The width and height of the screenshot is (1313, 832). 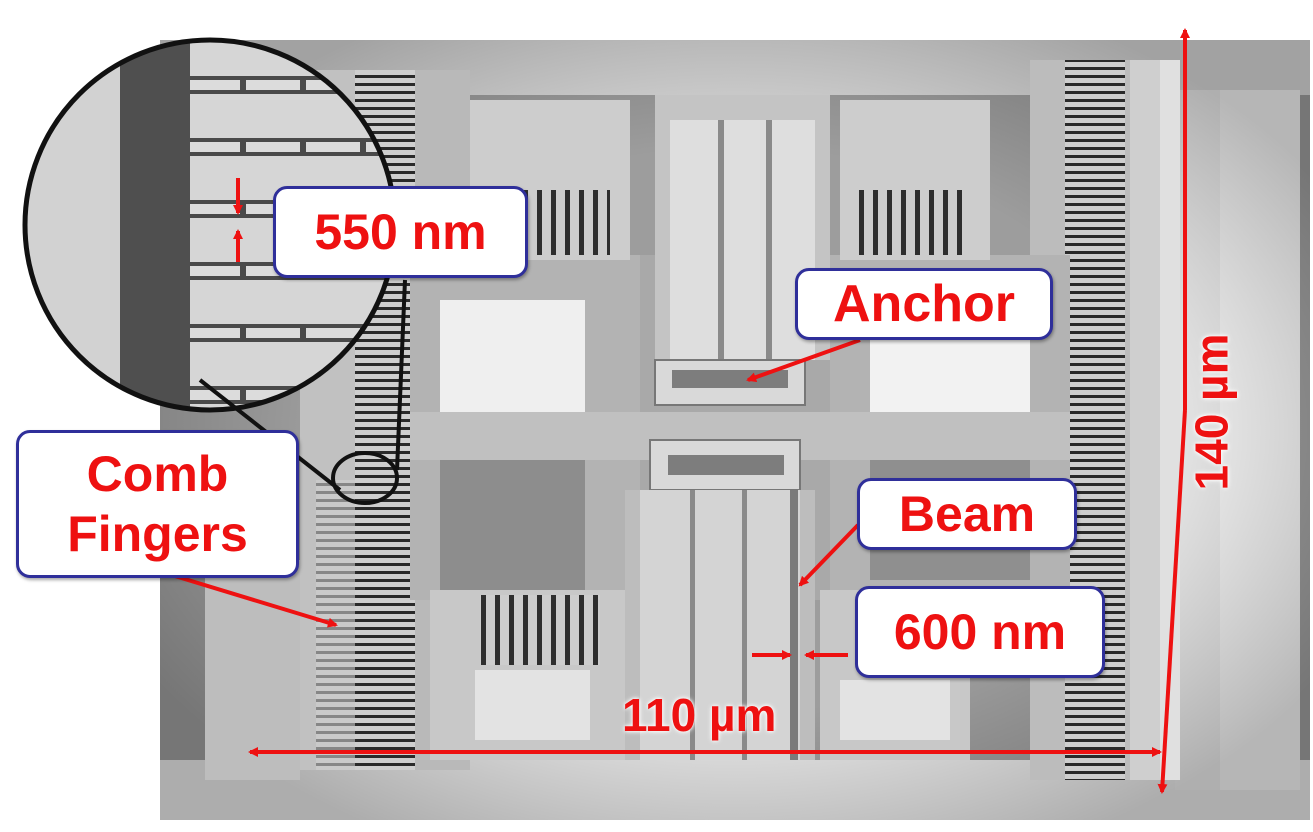 I want to click on anchor-label: Anchor, so click(x=924, y=304).